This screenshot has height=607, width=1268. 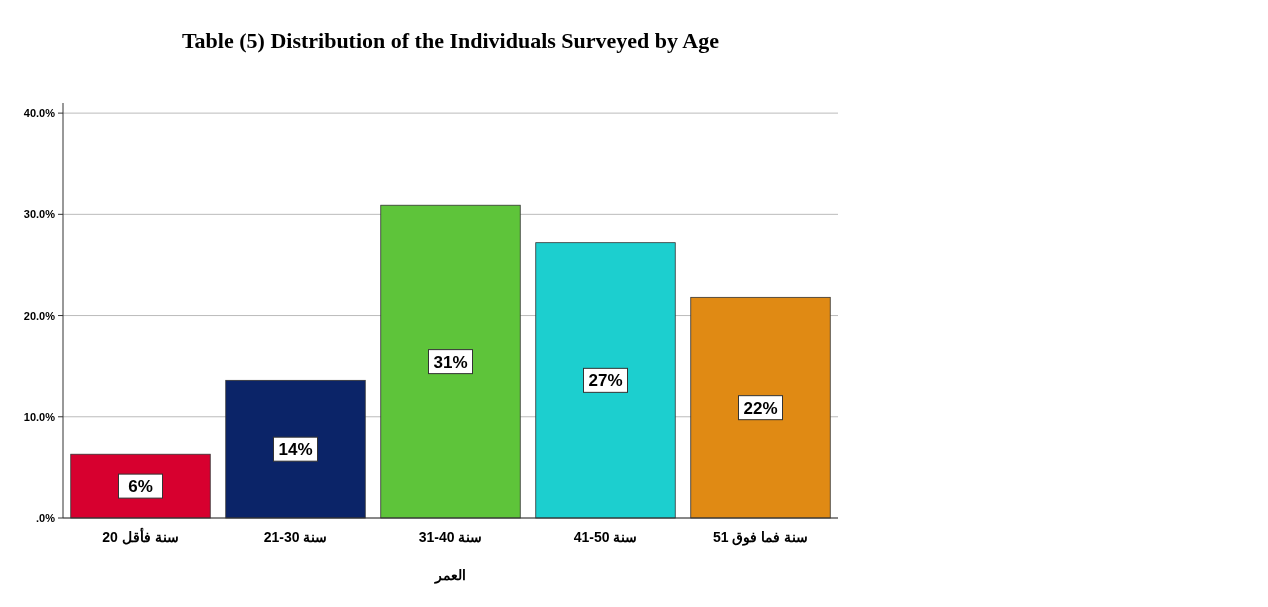 What do you see at coordinates (295, 537) in the screenshot?
I see `x-tick-label: 21-30 سنة` at bounding box center [295, 537].